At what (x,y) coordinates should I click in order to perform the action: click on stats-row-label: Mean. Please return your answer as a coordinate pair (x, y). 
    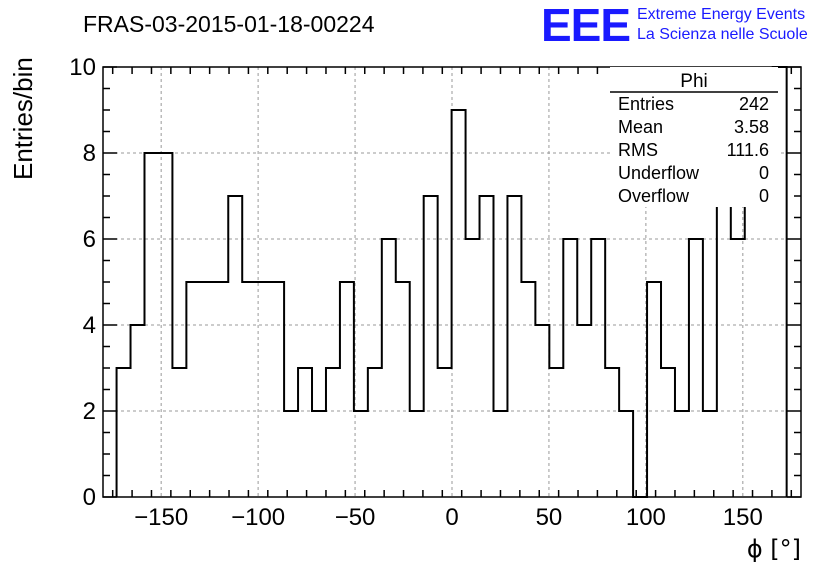
    Looking at the image, I should click on (640, 127).